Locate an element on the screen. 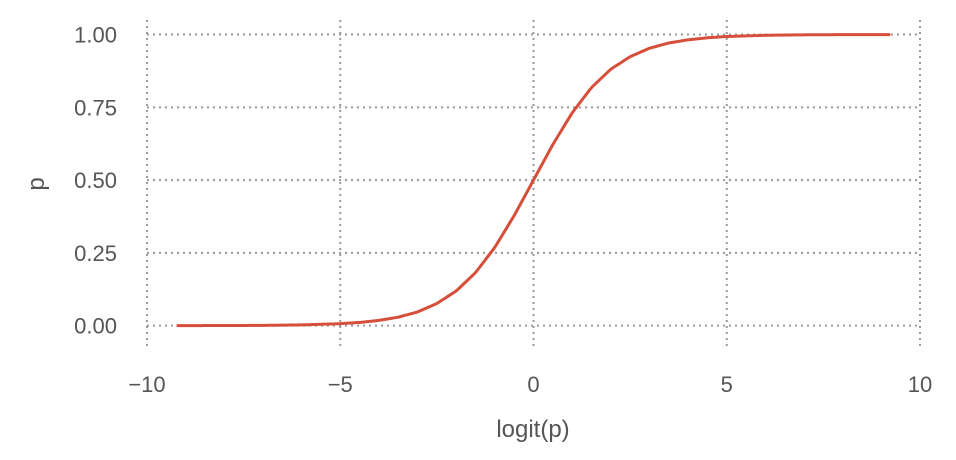  y-tick-label: 0.50 is located at coordinates (95, 180).